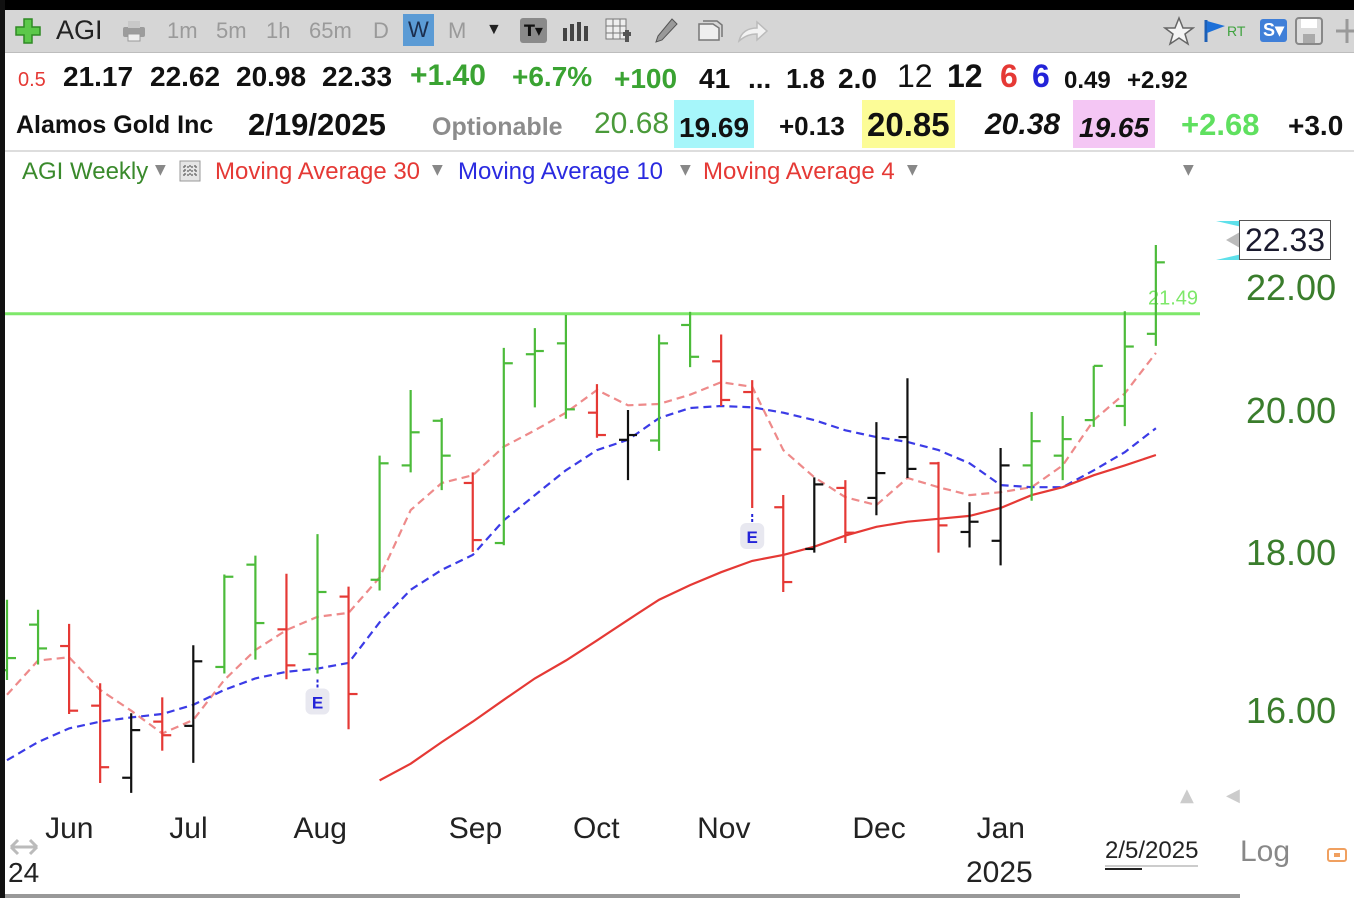  What do you see at coordinates (1291, 287) in the screenshot?
I see `y-tick-22: 22.00` at bounding box center [1291, 287].